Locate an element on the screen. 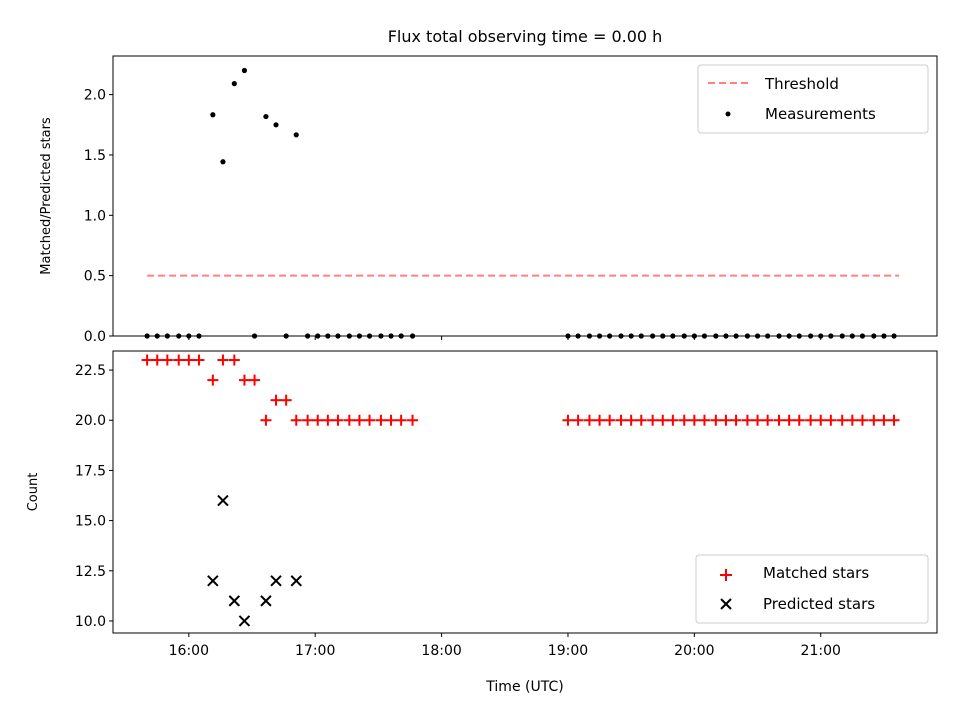 The height and width of the screenshot is (720, 960). x-tick-label: 19:00 is located at coordinates (568, 651).